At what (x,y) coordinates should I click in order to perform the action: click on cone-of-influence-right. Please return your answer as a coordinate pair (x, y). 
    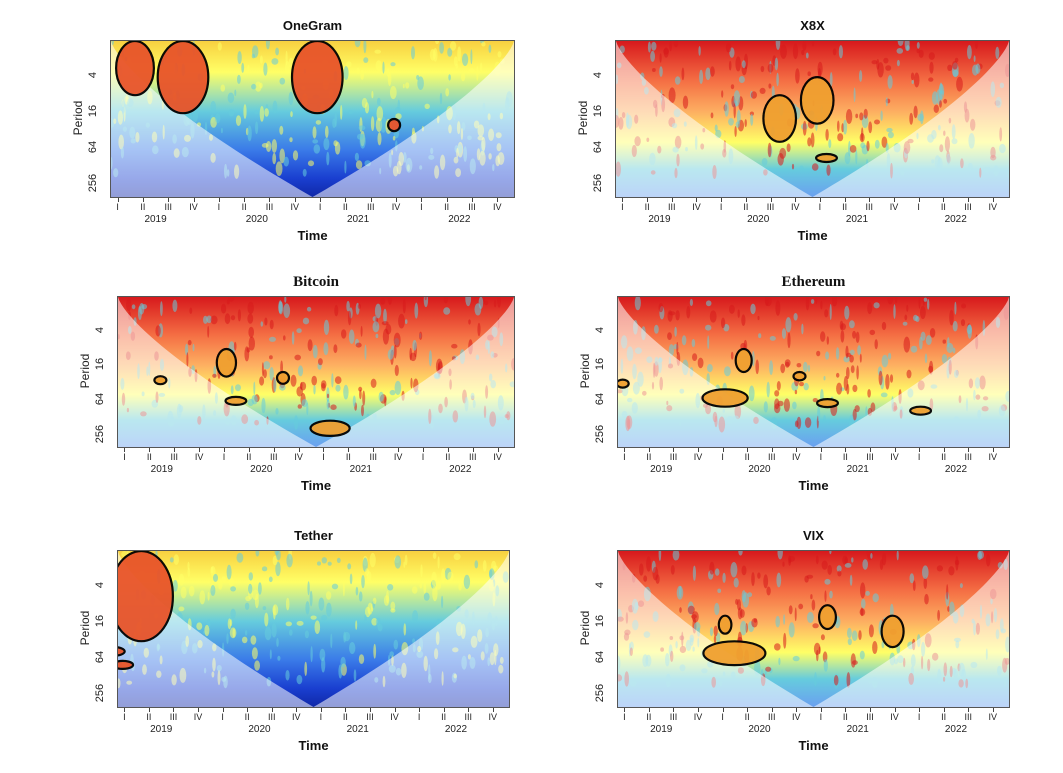
    Looking at the image, I should click on (413, 119).